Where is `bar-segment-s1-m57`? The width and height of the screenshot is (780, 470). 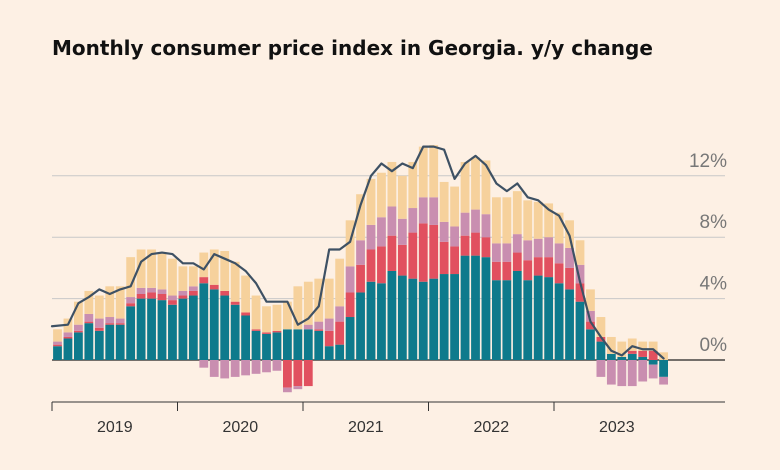 bar-segment-s1-m57 is located at coordinates (653, 355).